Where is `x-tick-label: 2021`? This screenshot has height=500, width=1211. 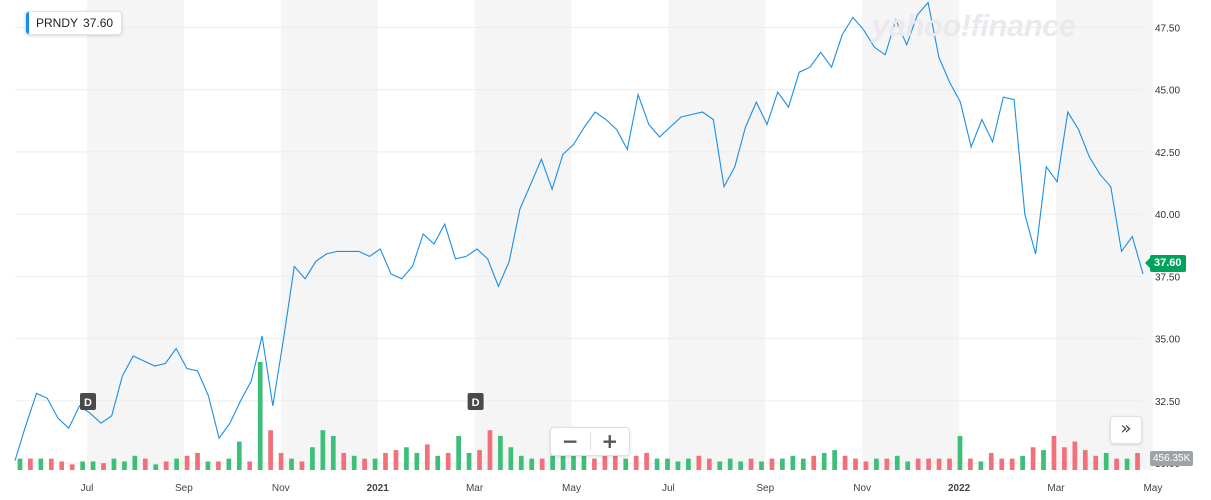
x-tick-label: 2021 is located at coordinates (378, 488).